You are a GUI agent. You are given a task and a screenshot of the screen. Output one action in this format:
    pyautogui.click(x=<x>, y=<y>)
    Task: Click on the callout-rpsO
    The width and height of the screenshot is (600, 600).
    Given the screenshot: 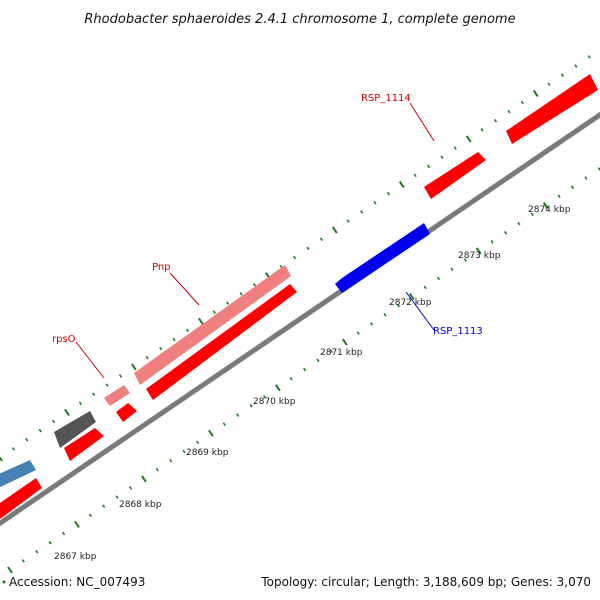 What is the action you would take?
    pyautogui.click(x=90, y=360)
    